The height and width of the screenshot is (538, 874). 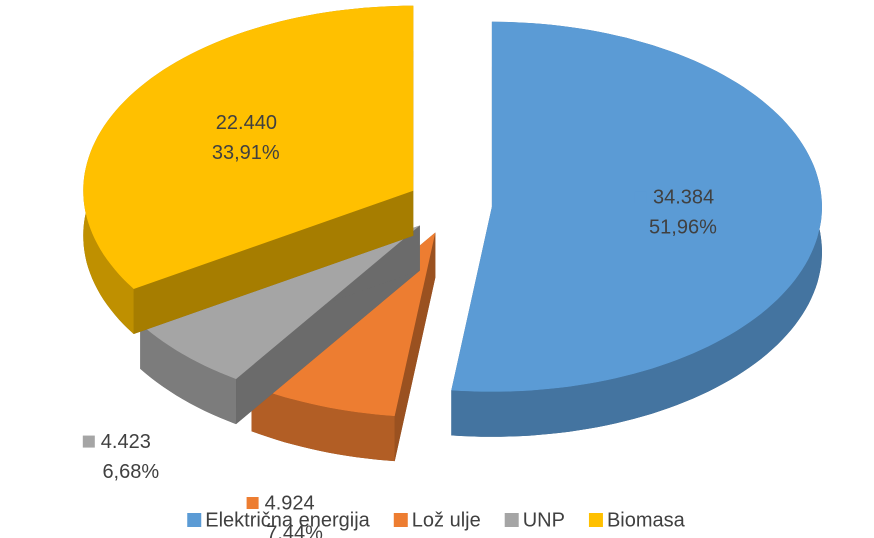 I want to click on legend: Električna energija Lož ulje UNP Biomasa, so click(x=436, y=520).